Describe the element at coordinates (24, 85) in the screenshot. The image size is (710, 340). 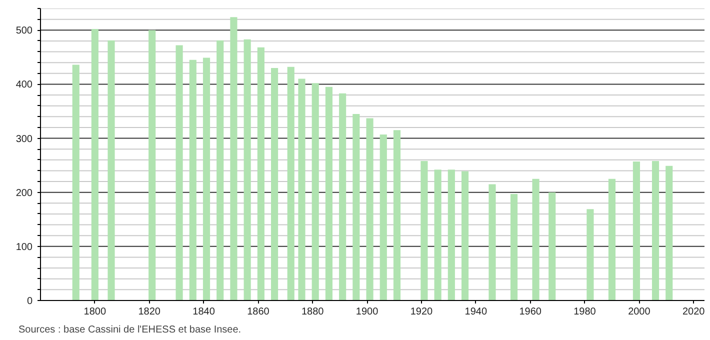
I see `y-tick-label: 400` at that location.